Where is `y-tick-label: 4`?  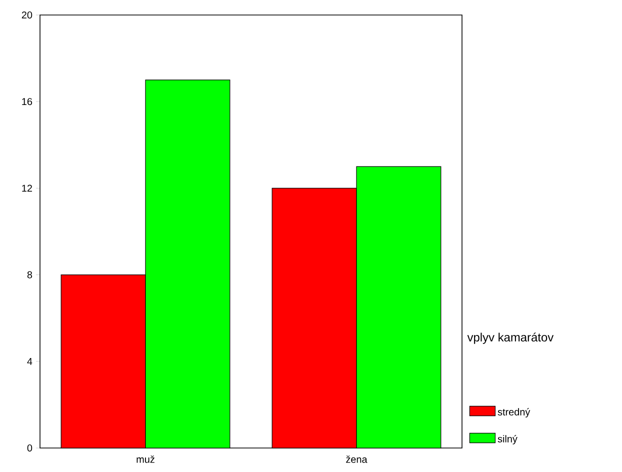 y-tick-label: 4 is located at coordinates (29, 361).